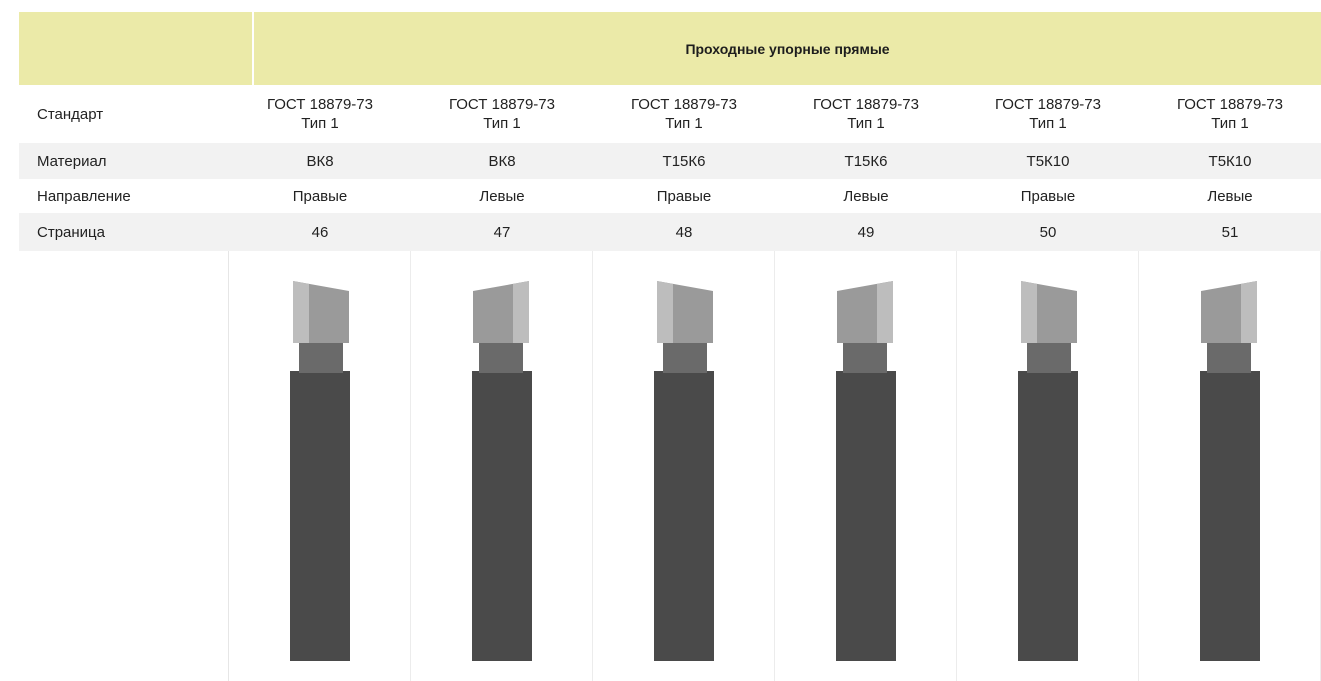 Image resolution: width=1321 pixels, height=681 pixels. Describe the element at coordinates (866, 232) in the screenshot. I see `page-link: 49` at that location.